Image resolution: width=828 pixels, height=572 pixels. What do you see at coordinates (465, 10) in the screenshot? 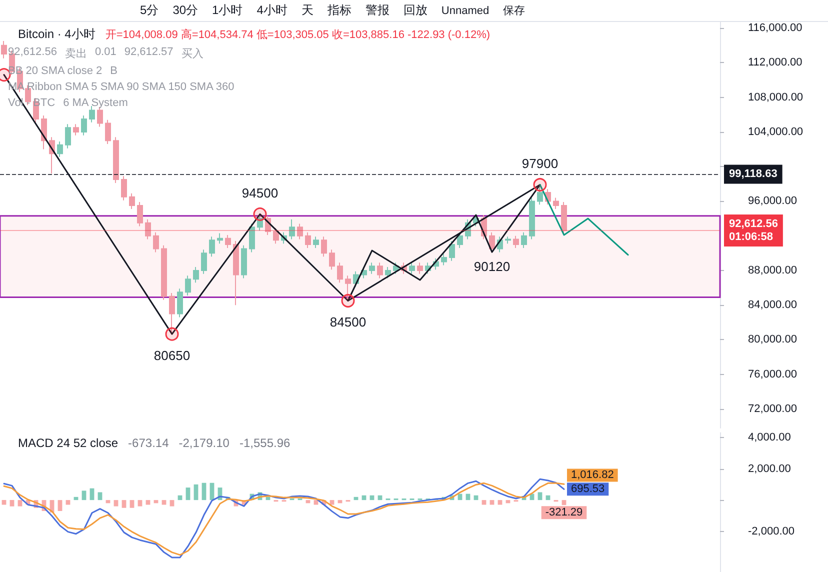
I see `text: Unnamed` at bounding box center [465, 10].